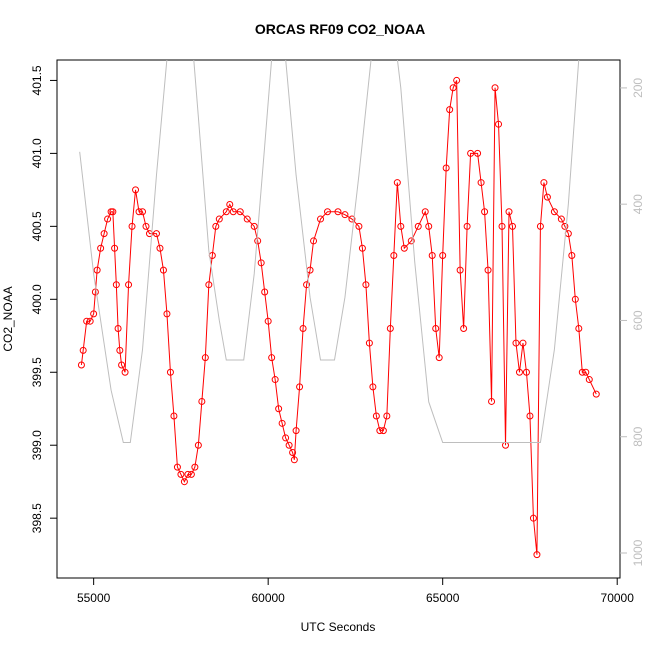  What do you see at coordinates (338, 627) in the screenshot?
I see `x-axis-label: UTC Seconds` at bounding box center [338, 627].